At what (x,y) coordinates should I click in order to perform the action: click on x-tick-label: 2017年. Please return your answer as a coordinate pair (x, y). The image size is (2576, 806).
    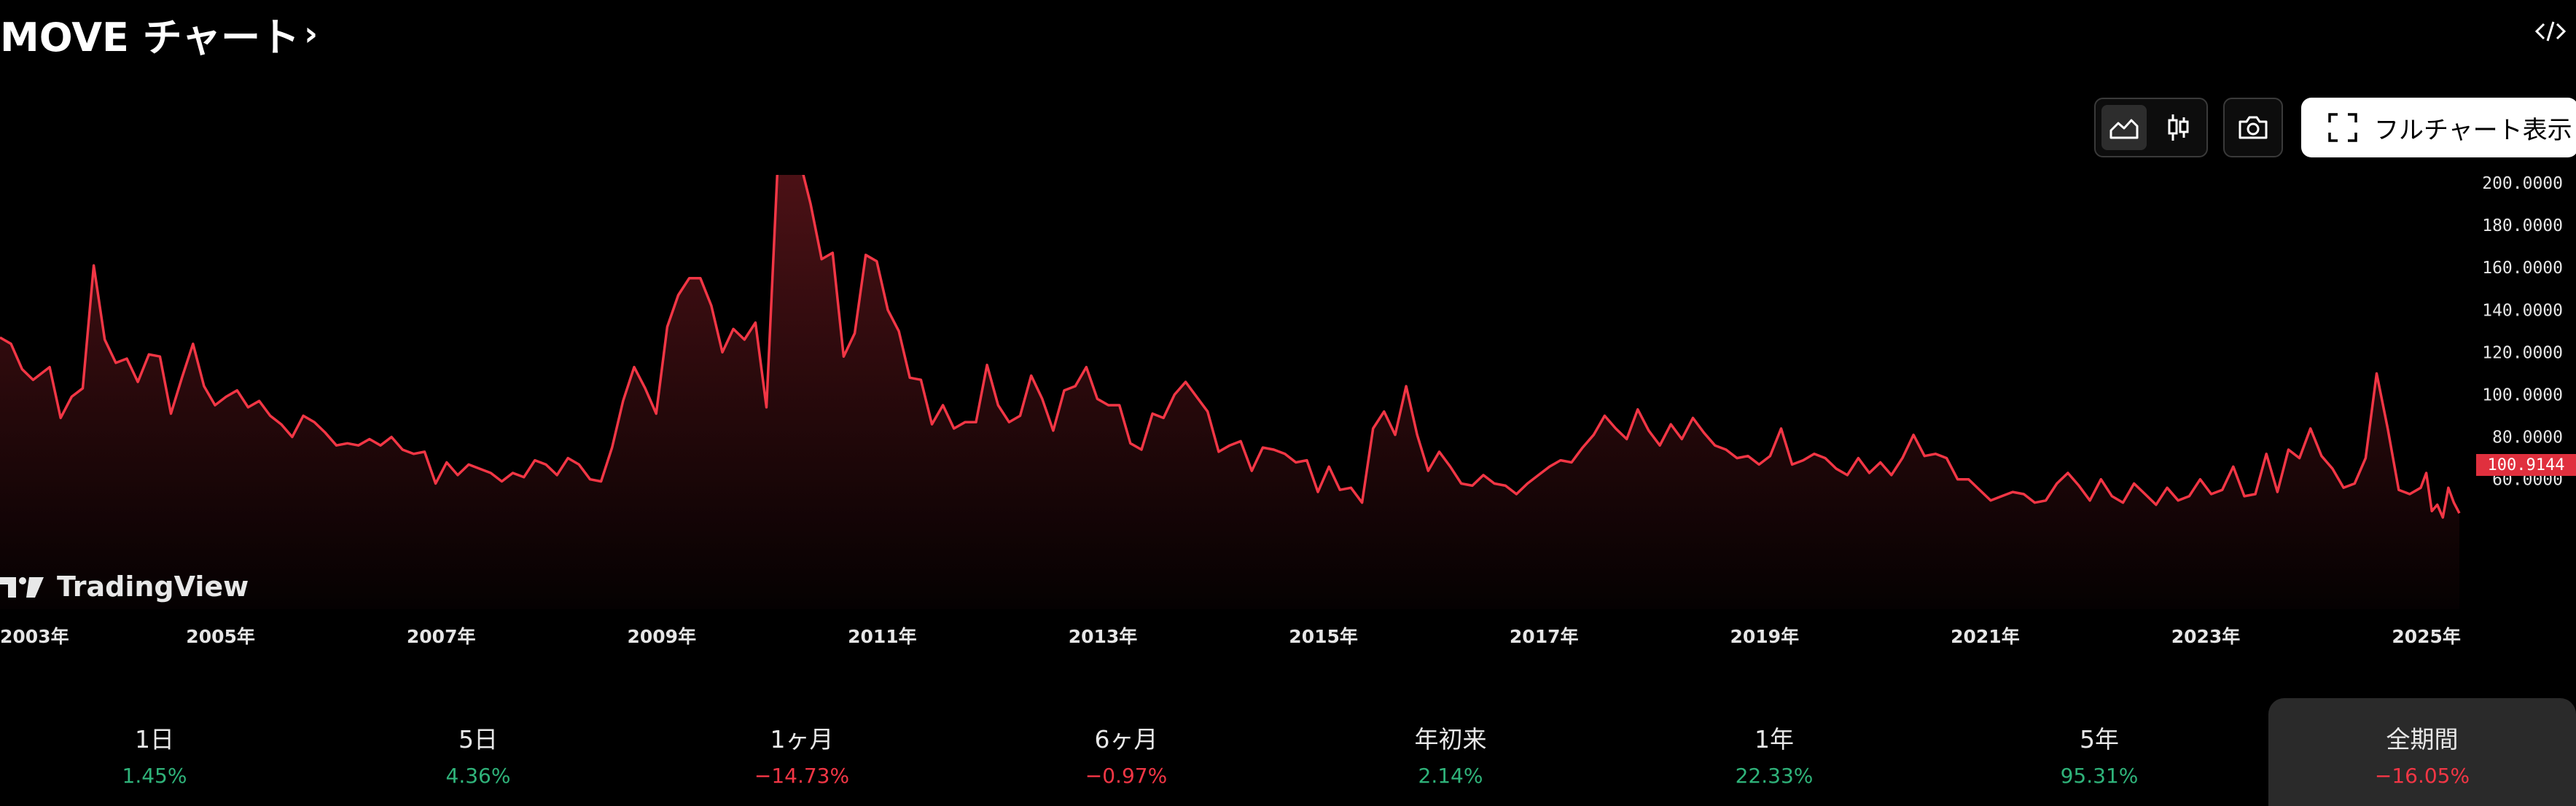
    Looking at the image, I should click on (1544, 636).